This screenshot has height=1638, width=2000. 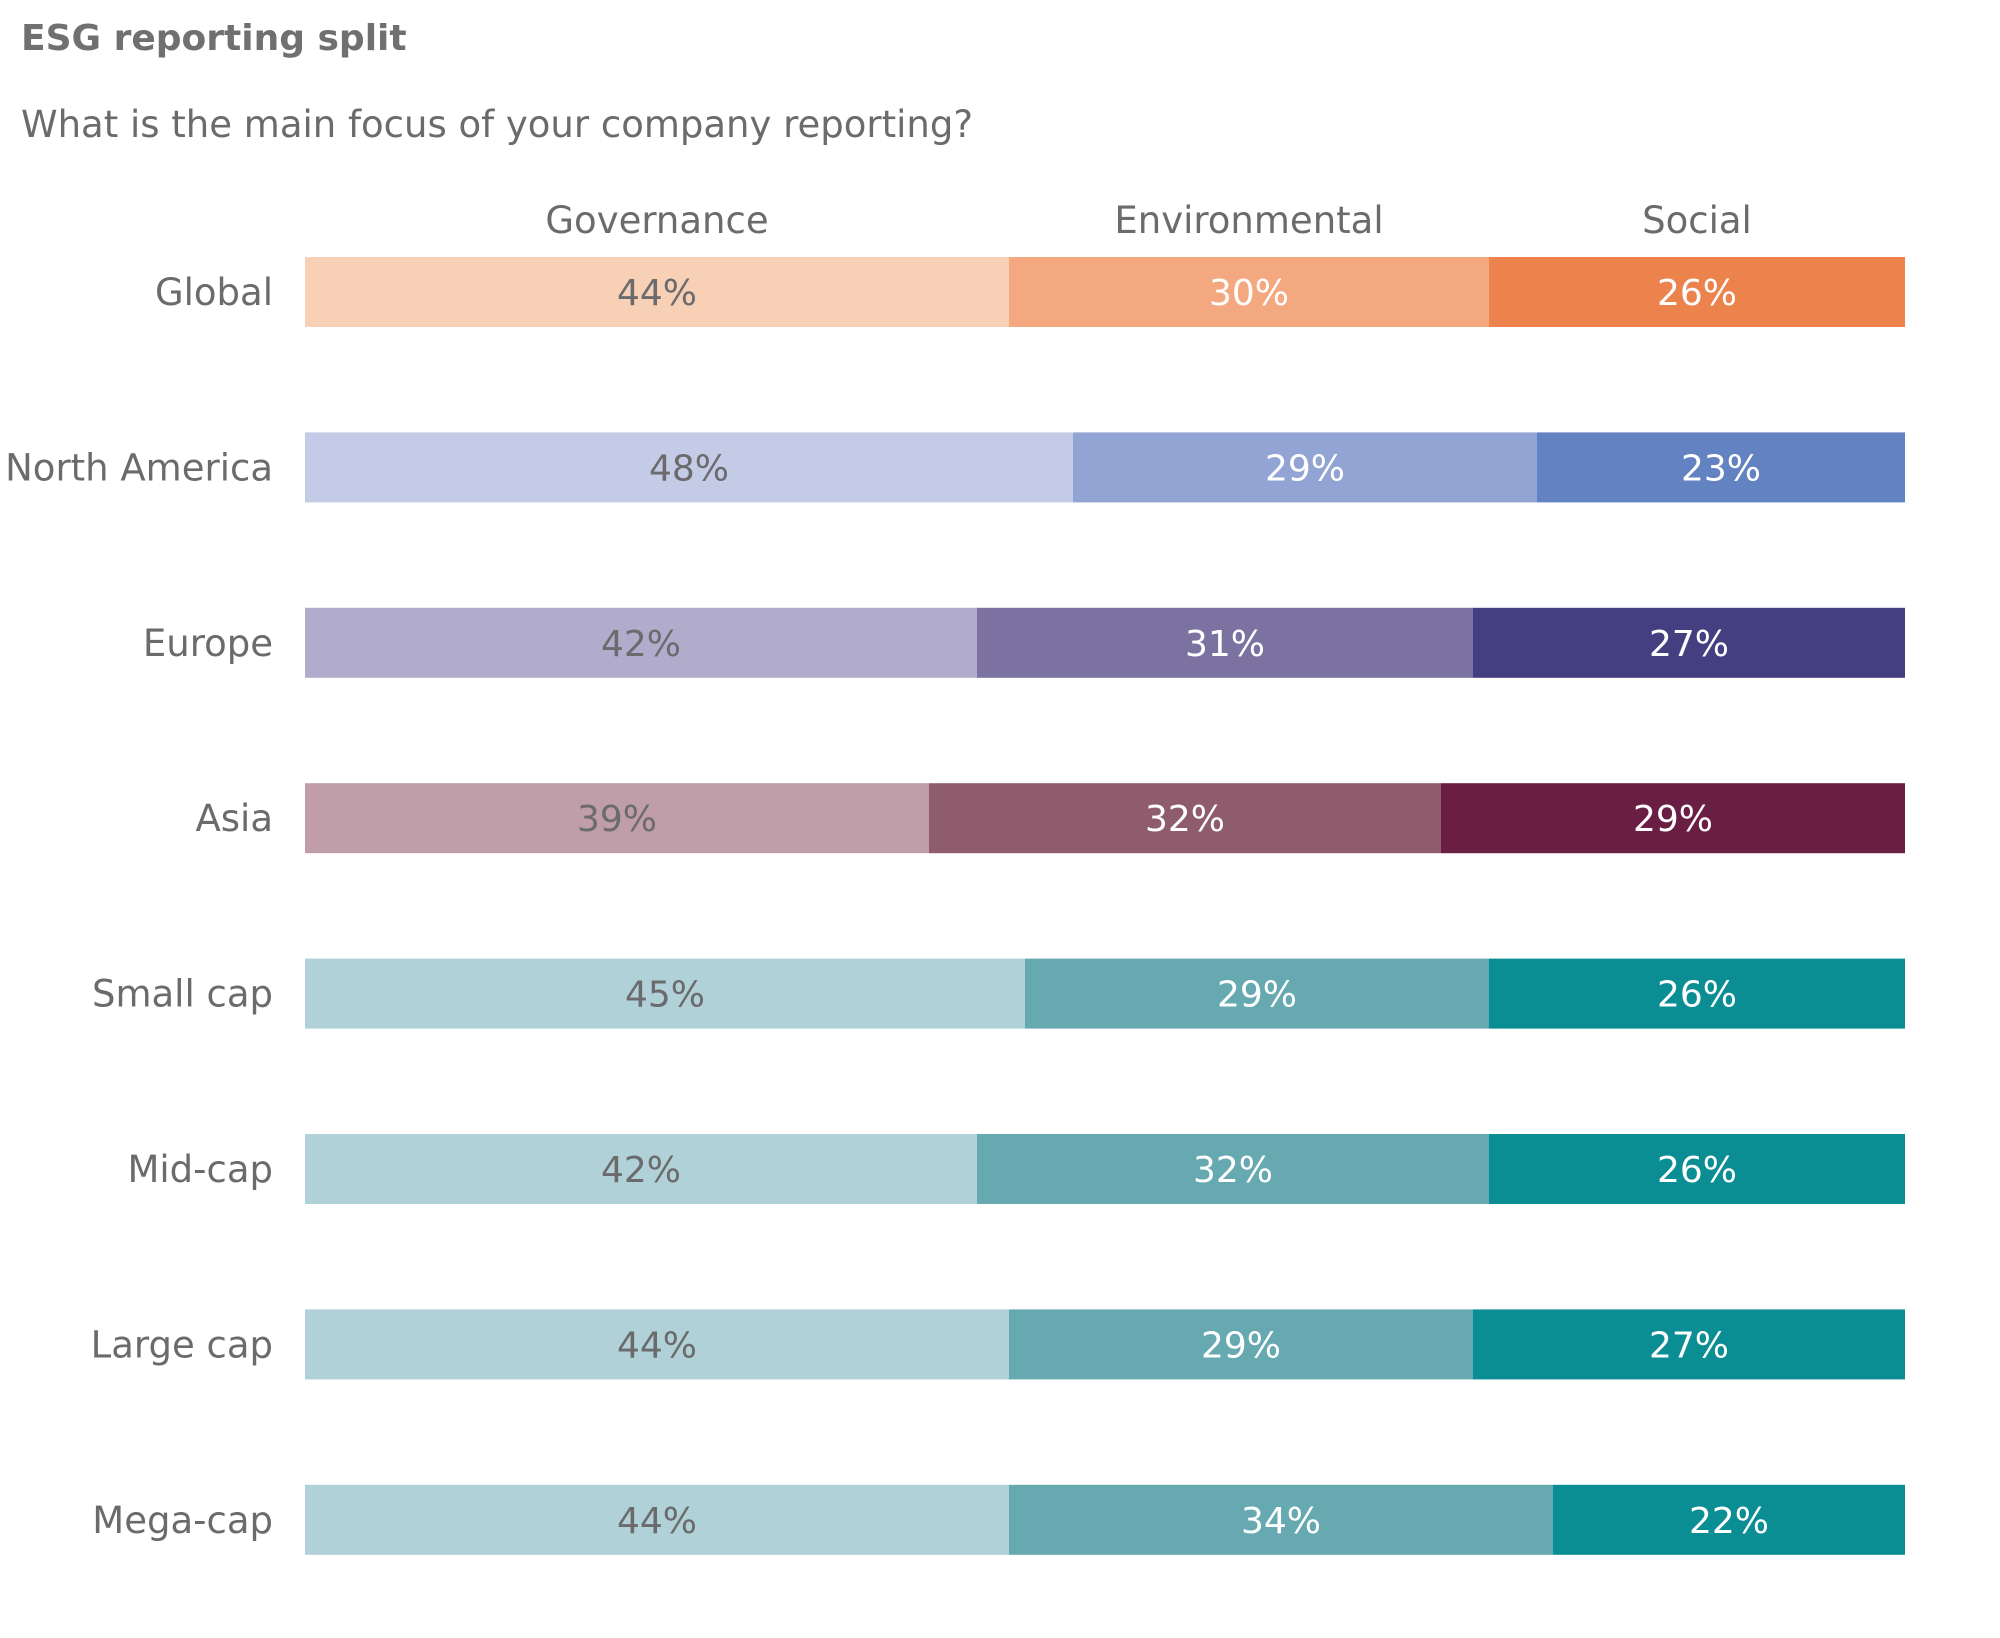 I want to click on category-label-europe: Europe, so click(x=208, y=643).